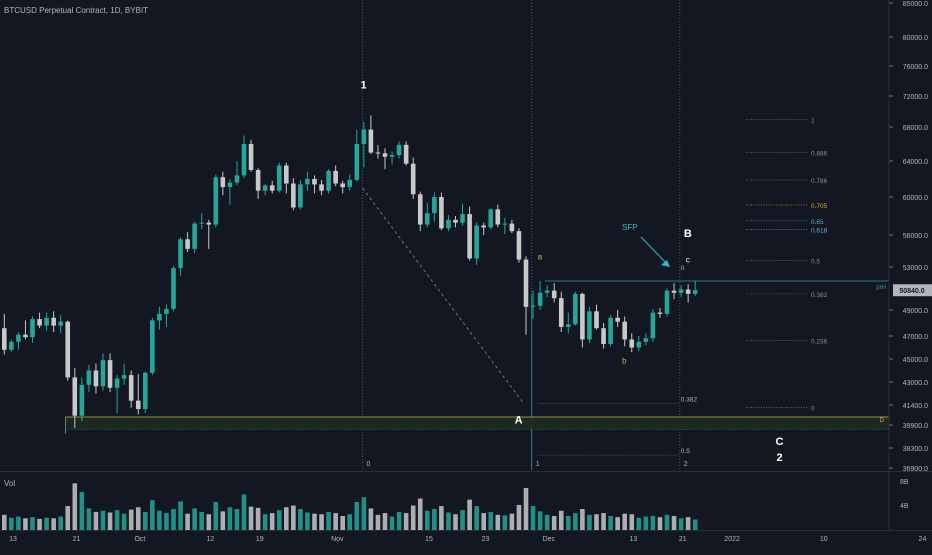 The height and width of the screenshot is (555, 932). I want to click on x-tick-label: Oct, so click(139, 539).